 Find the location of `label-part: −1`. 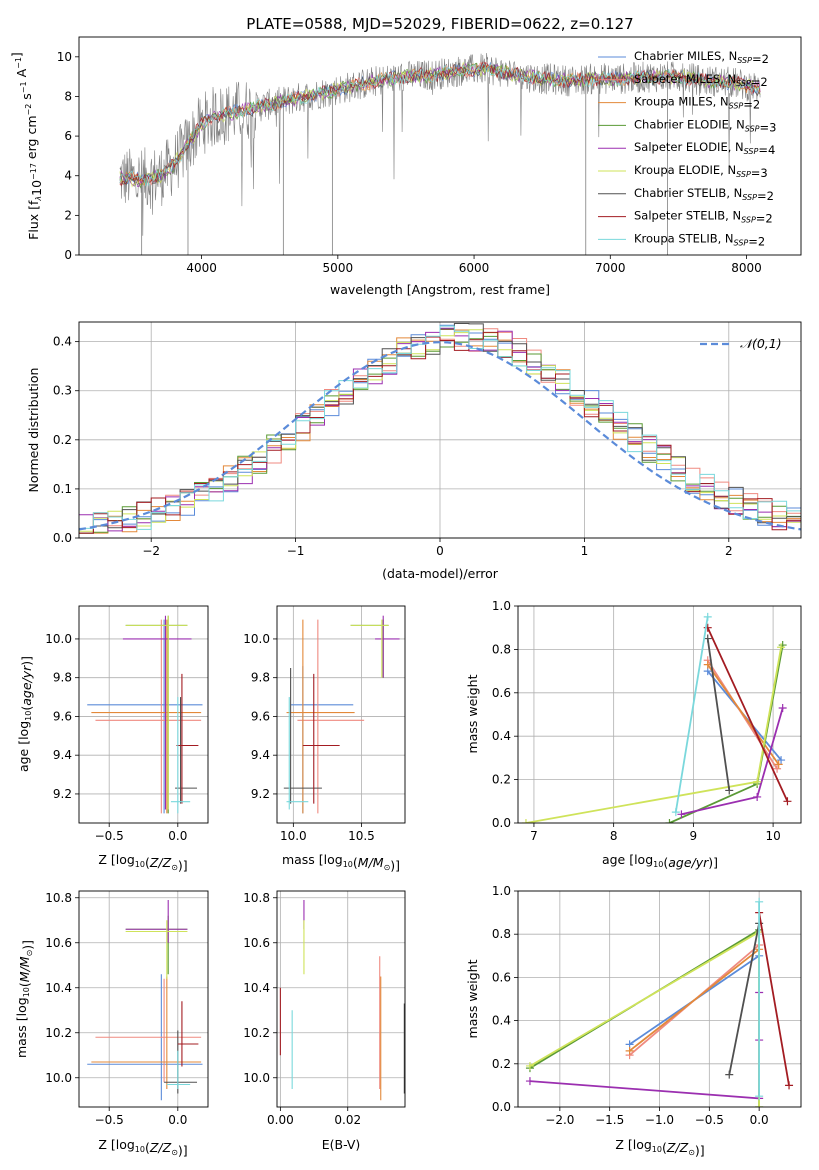

label-part: −1 is located at coordinates (23, 87).